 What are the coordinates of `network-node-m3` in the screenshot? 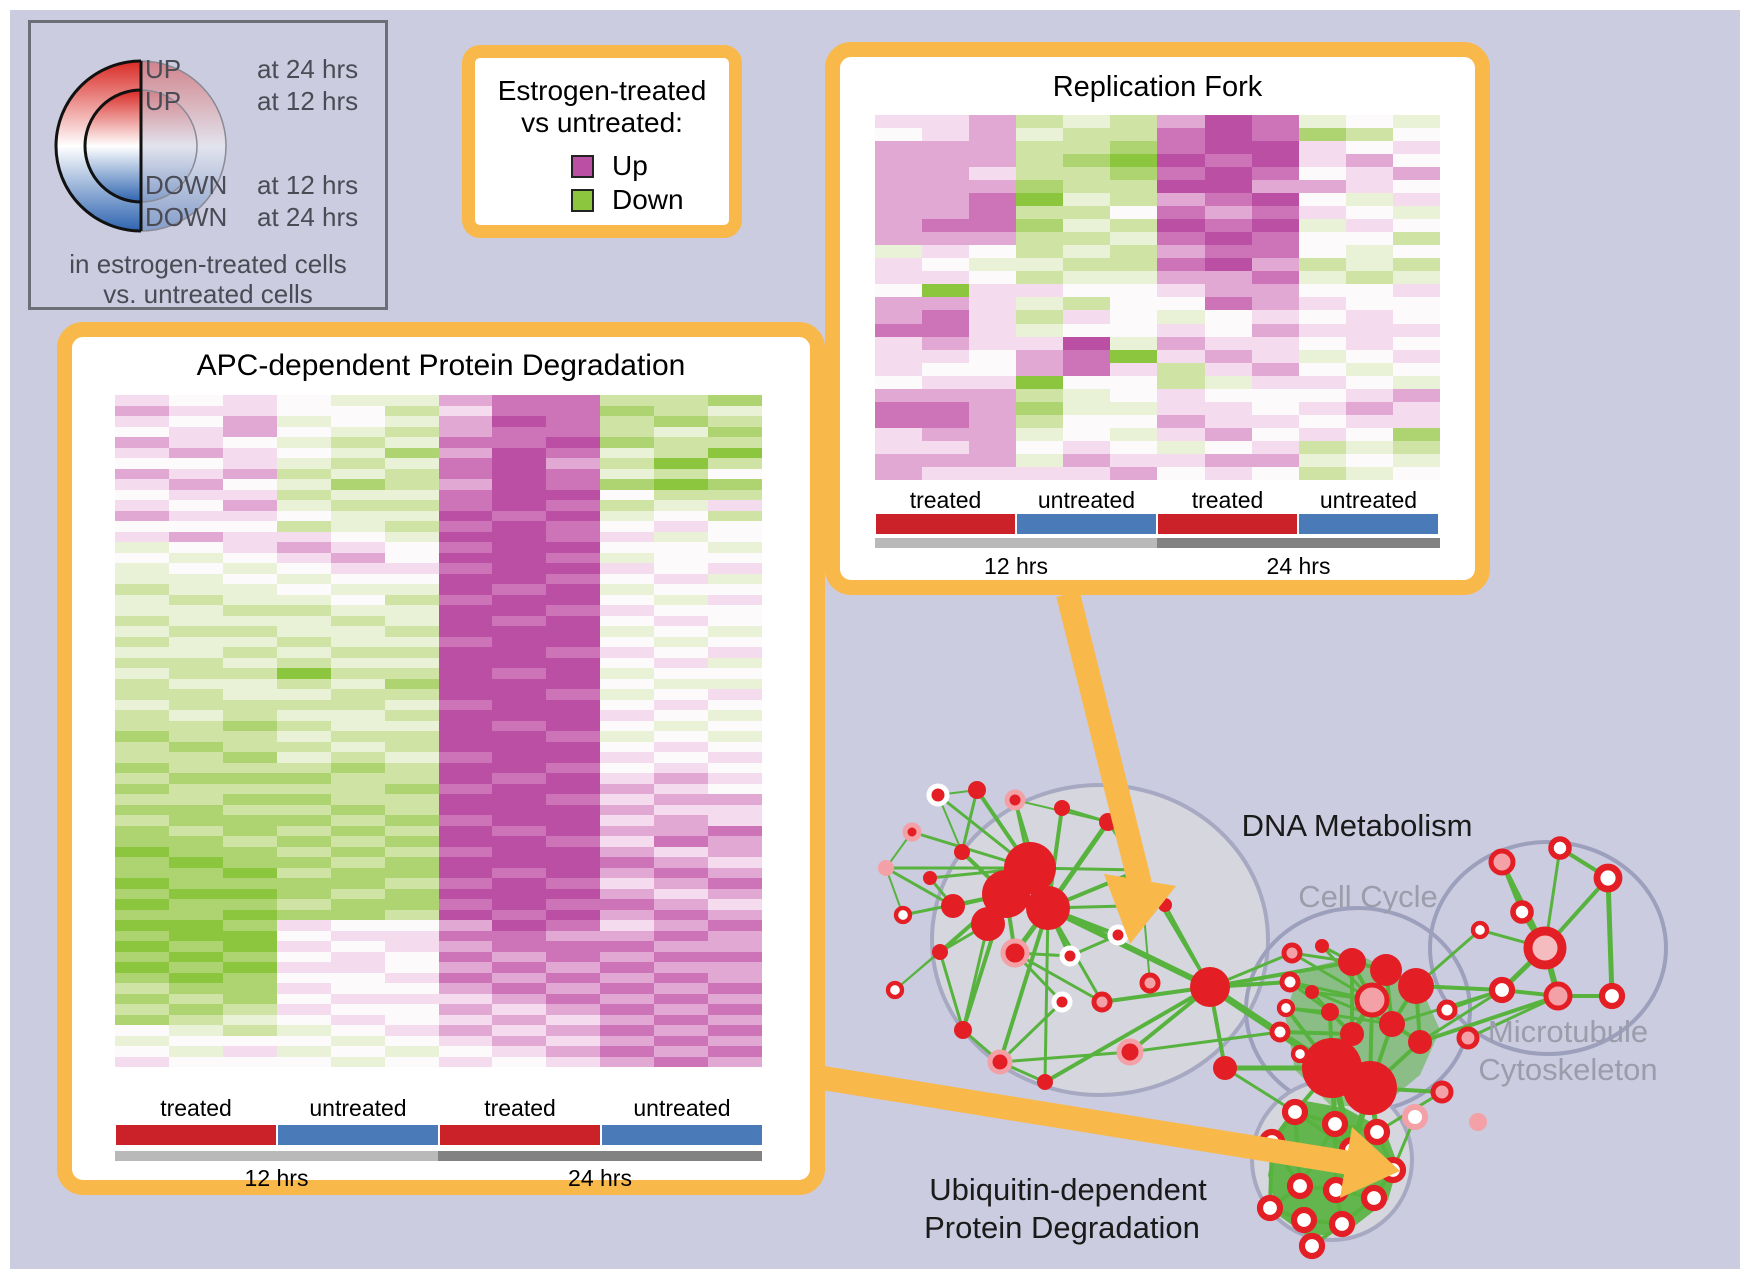 It's located at (1608, 878).